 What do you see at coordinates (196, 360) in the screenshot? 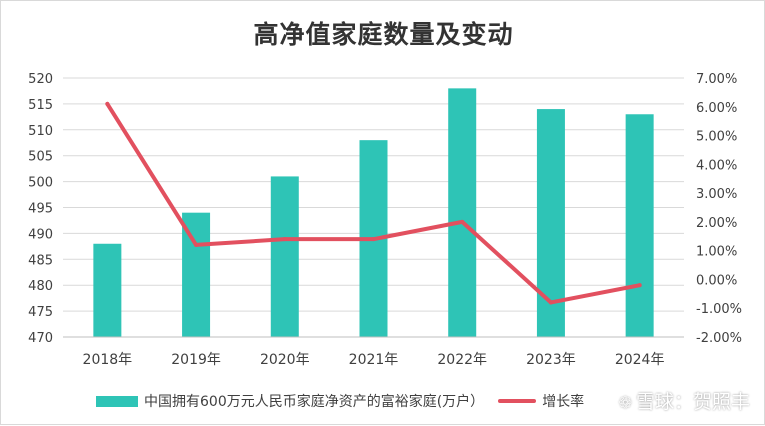
I see `x-tick-label: 2019年` at bounding box center [196, 360].